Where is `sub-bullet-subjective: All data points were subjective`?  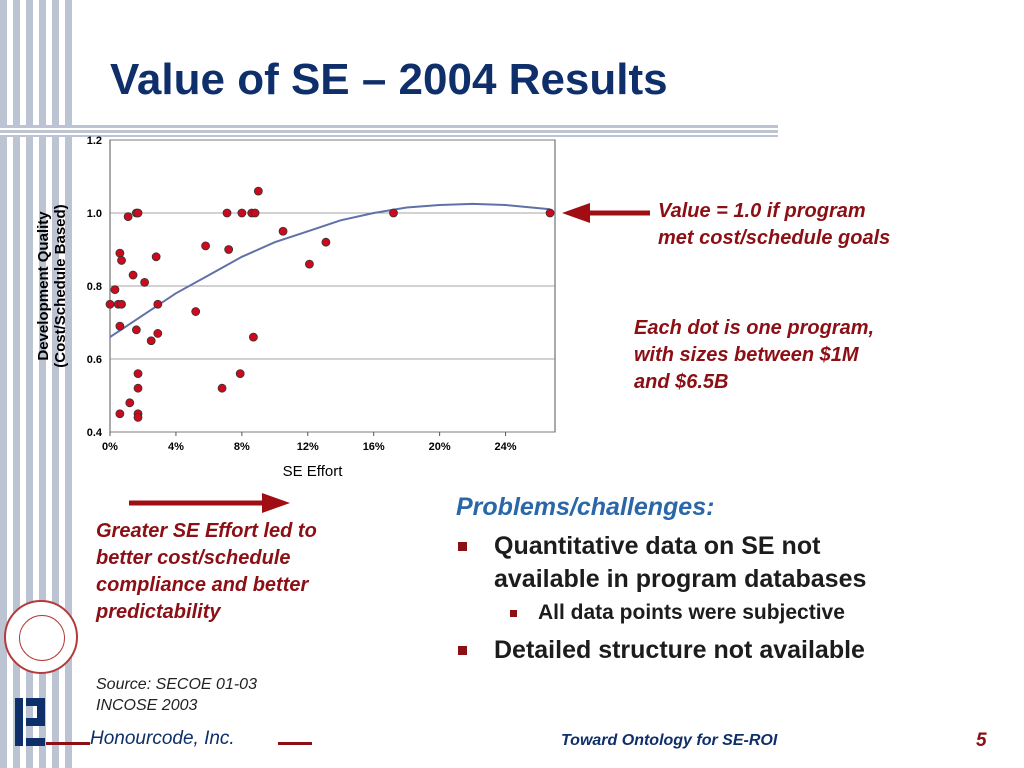 sub-bullet-subjective: All data points were subjective is located at coordinates (736, 613).